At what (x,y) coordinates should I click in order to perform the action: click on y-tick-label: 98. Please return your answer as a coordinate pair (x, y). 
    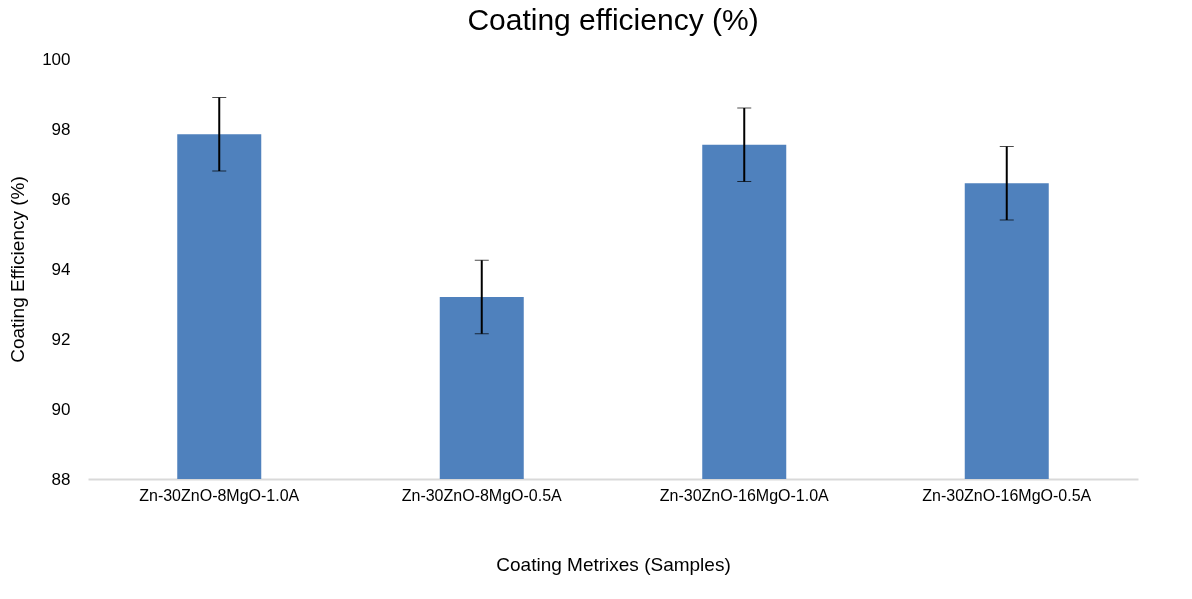
    Looking at the image, I should click on (61, 129).